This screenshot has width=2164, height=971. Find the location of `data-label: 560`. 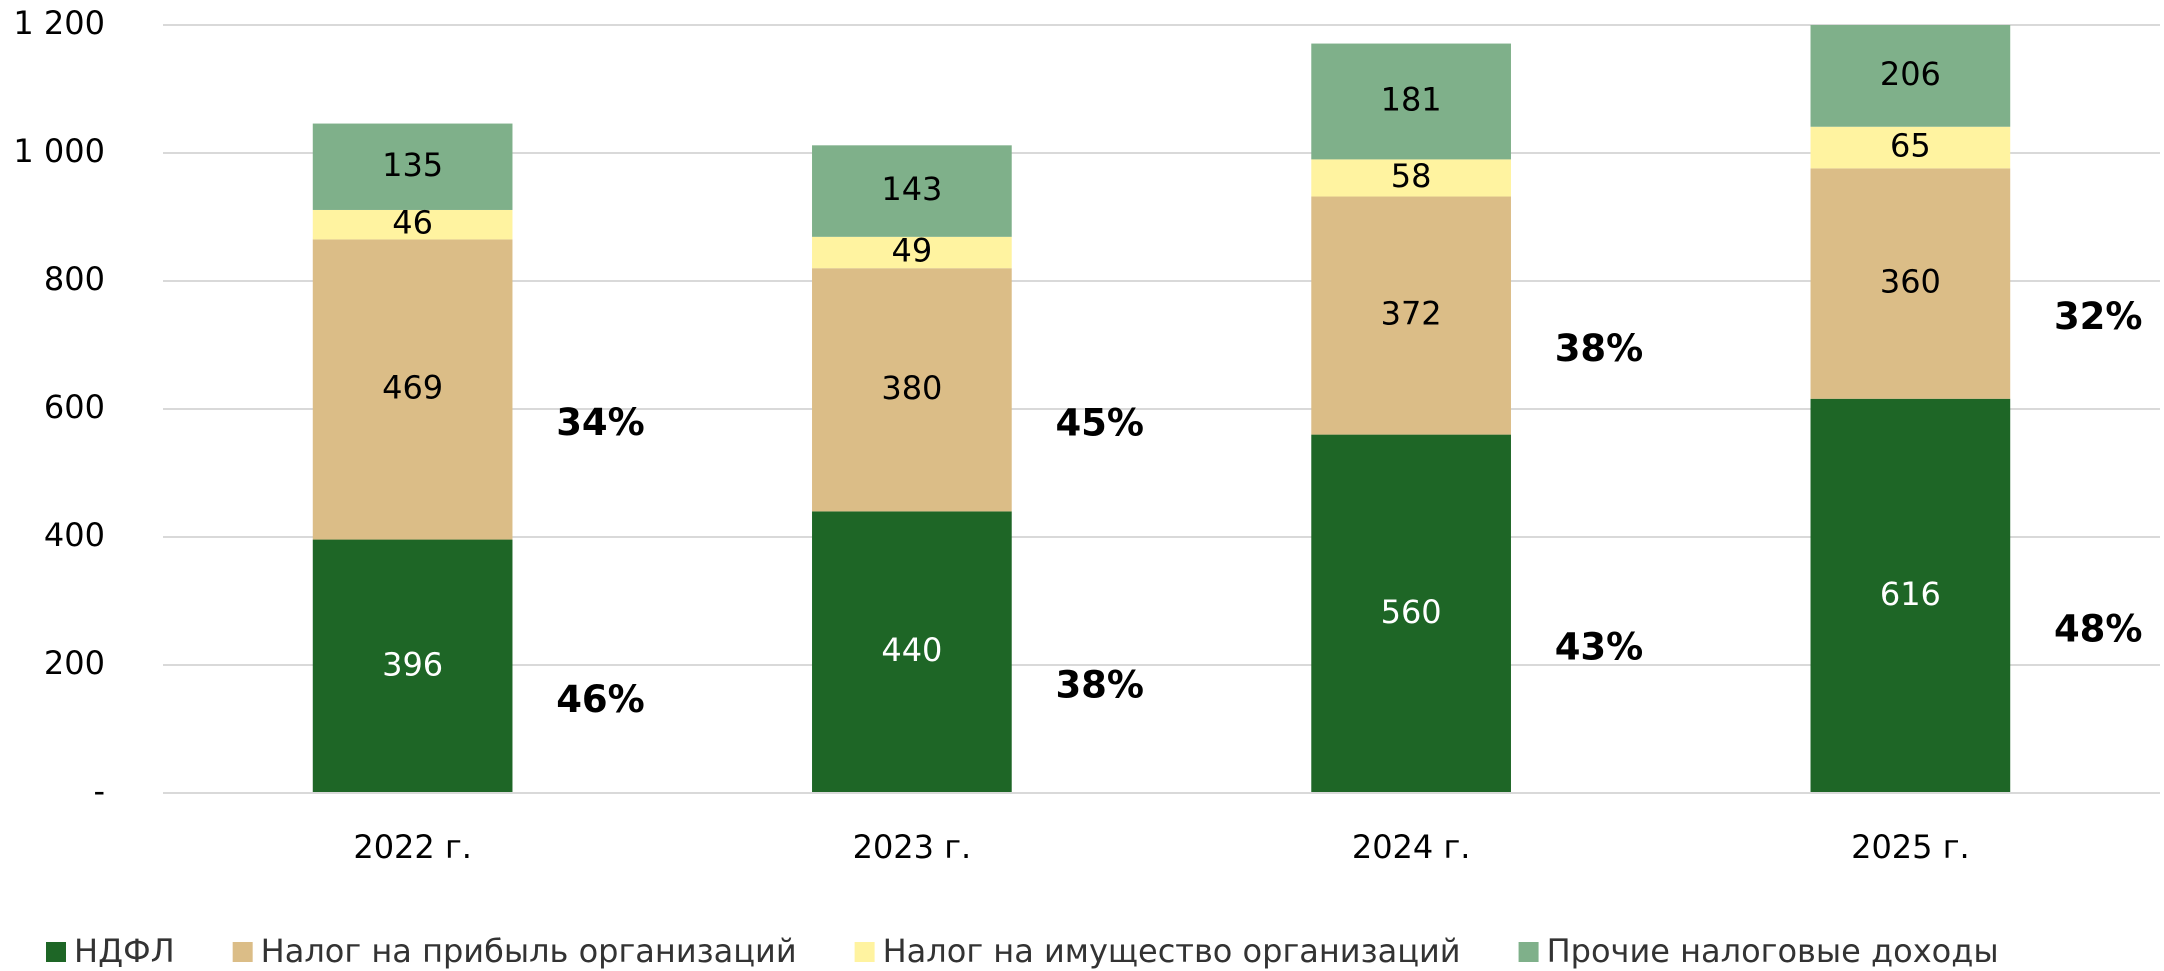

data-label: 560 is located at coordinates (1411, 612).